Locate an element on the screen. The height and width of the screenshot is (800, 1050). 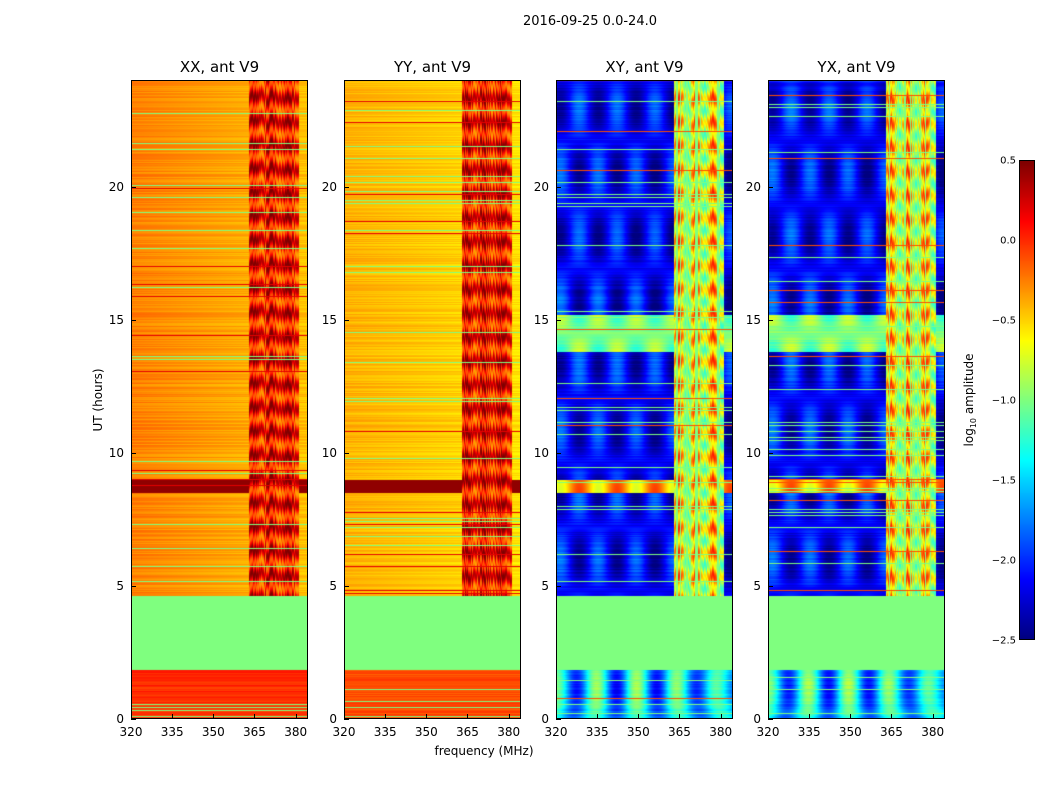
y-axis-label: UT (hours) is located at coordinates (98, 400).